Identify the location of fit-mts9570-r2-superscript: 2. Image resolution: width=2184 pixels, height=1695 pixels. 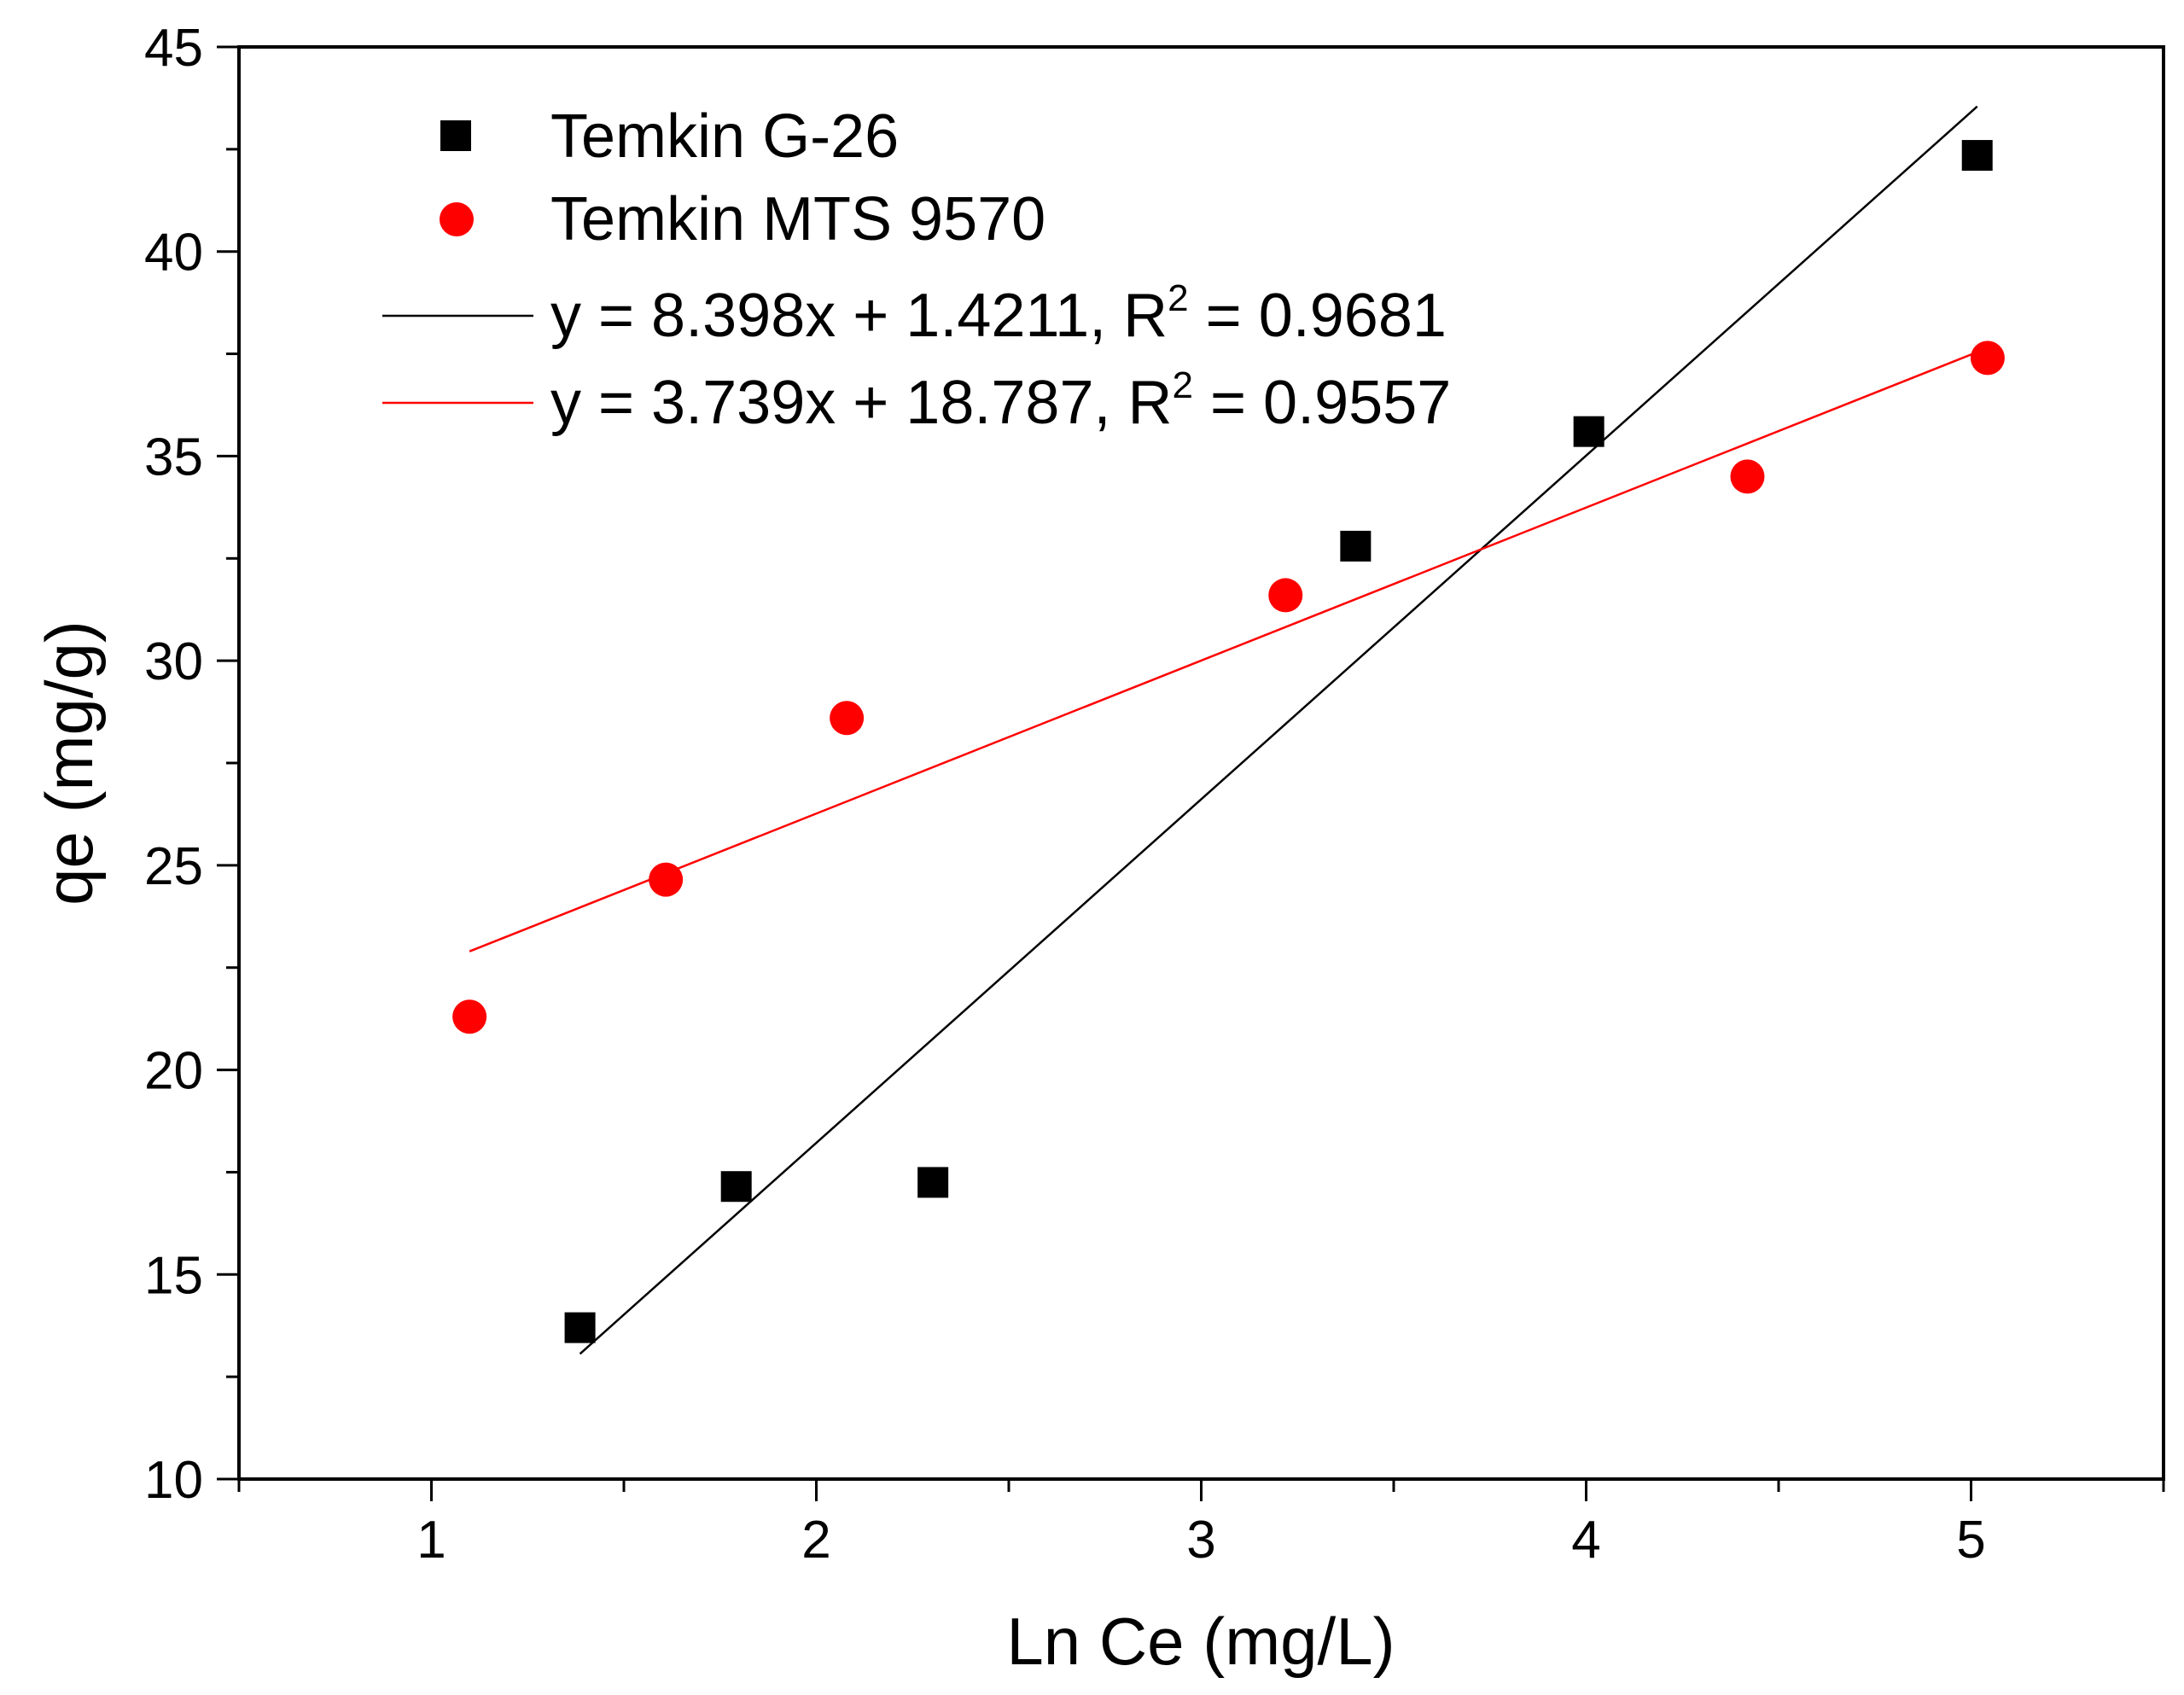
(1183, 385).